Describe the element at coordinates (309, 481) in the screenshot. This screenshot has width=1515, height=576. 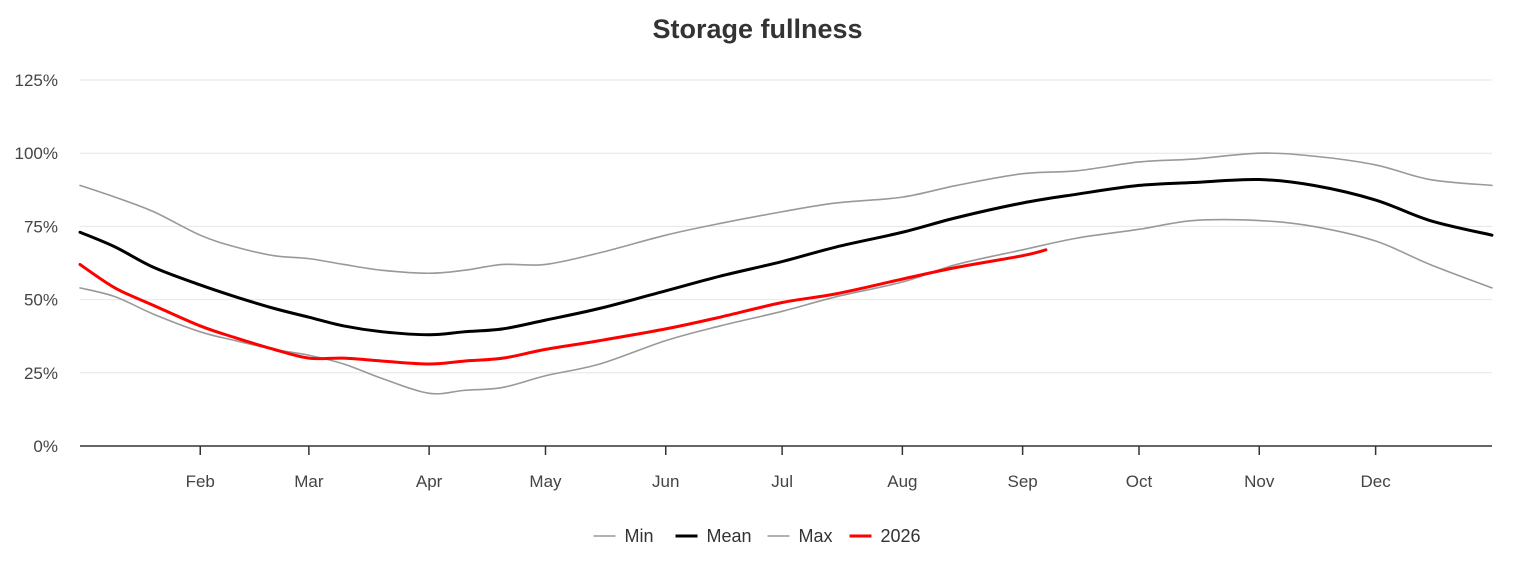
I see `x-tick-label: Mar` at that location.